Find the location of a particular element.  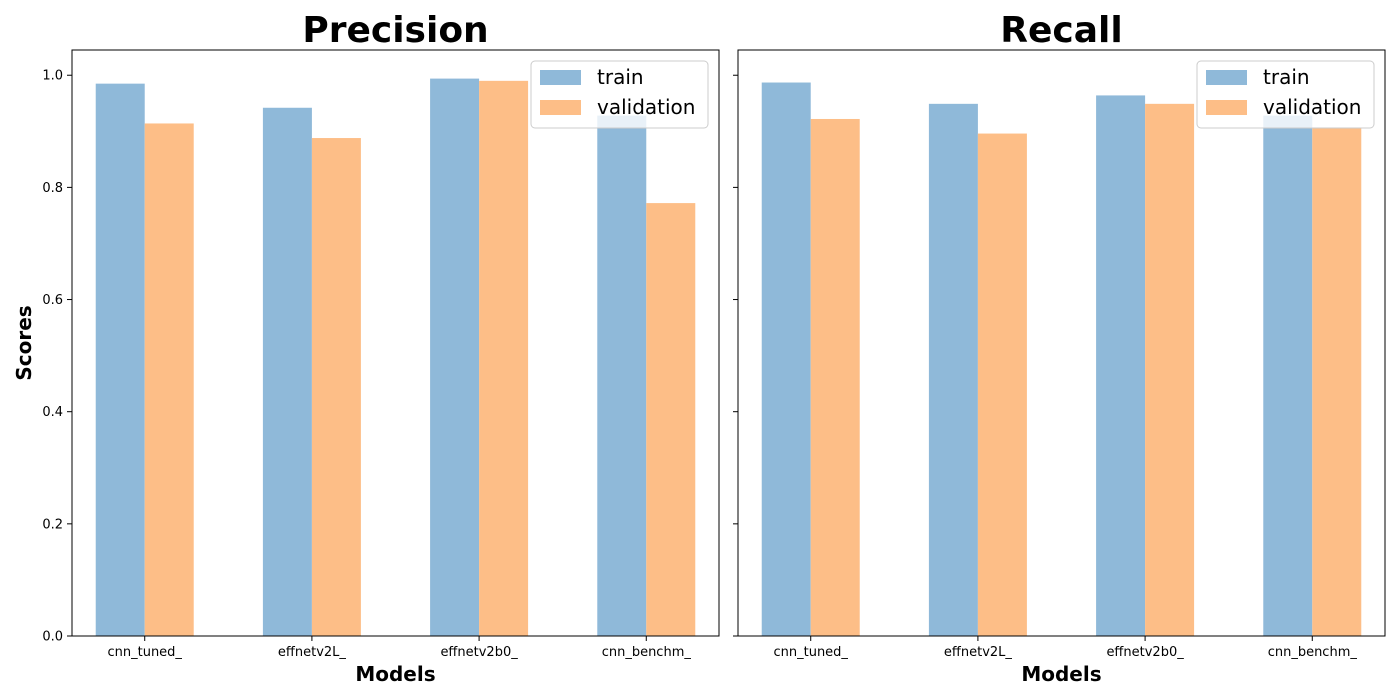

chart-title: Precision is located at coordinates (395, 30).